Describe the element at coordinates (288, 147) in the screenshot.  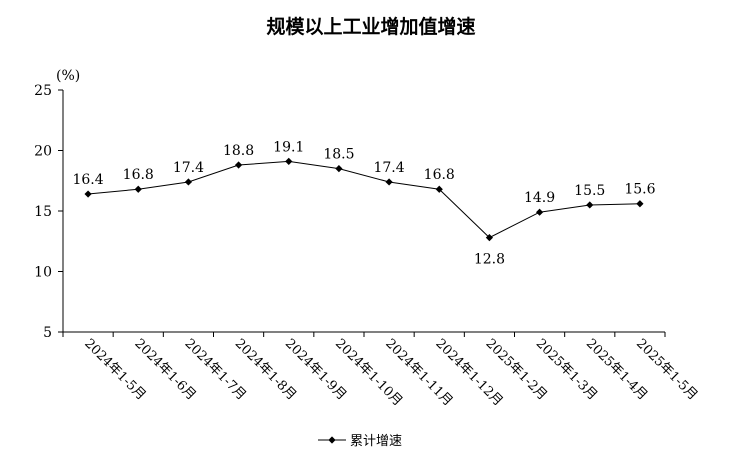
I see `data-label: 19.1` at that location.